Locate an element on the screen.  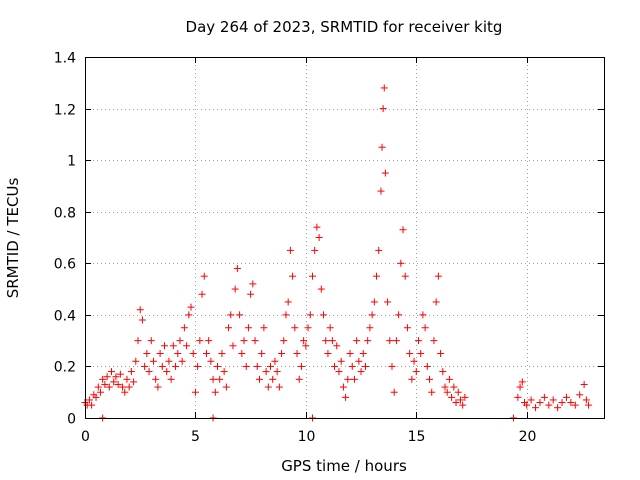
y-tick-label: 0.4 is located at coordinates (65, 317).